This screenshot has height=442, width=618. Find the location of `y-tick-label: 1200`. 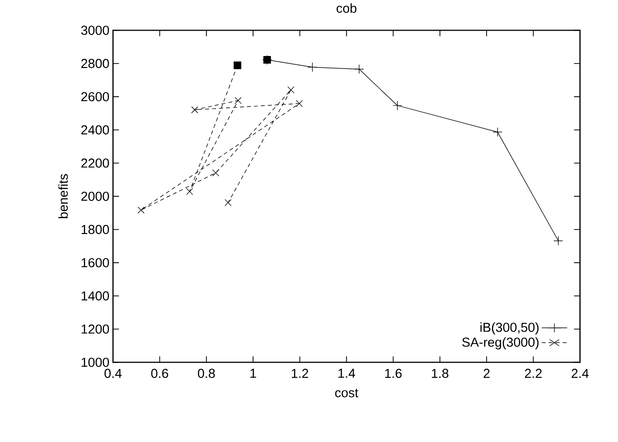

y-tick-label: 1200 is located at coordinates (95, 329).